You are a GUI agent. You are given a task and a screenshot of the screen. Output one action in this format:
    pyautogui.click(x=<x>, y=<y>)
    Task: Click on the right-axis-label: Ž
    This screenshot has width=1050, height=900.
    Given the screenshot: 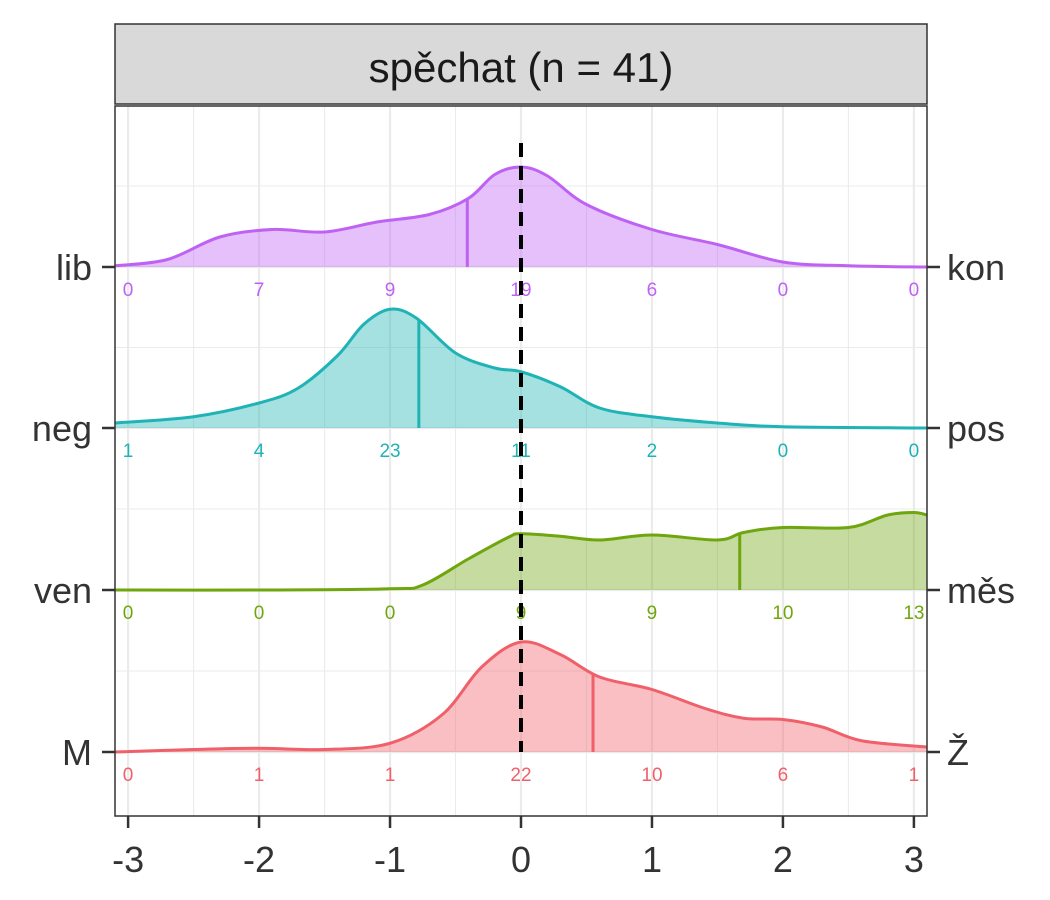 What is the action you would take?
    pyautogui.click(x=958, y=752)
    